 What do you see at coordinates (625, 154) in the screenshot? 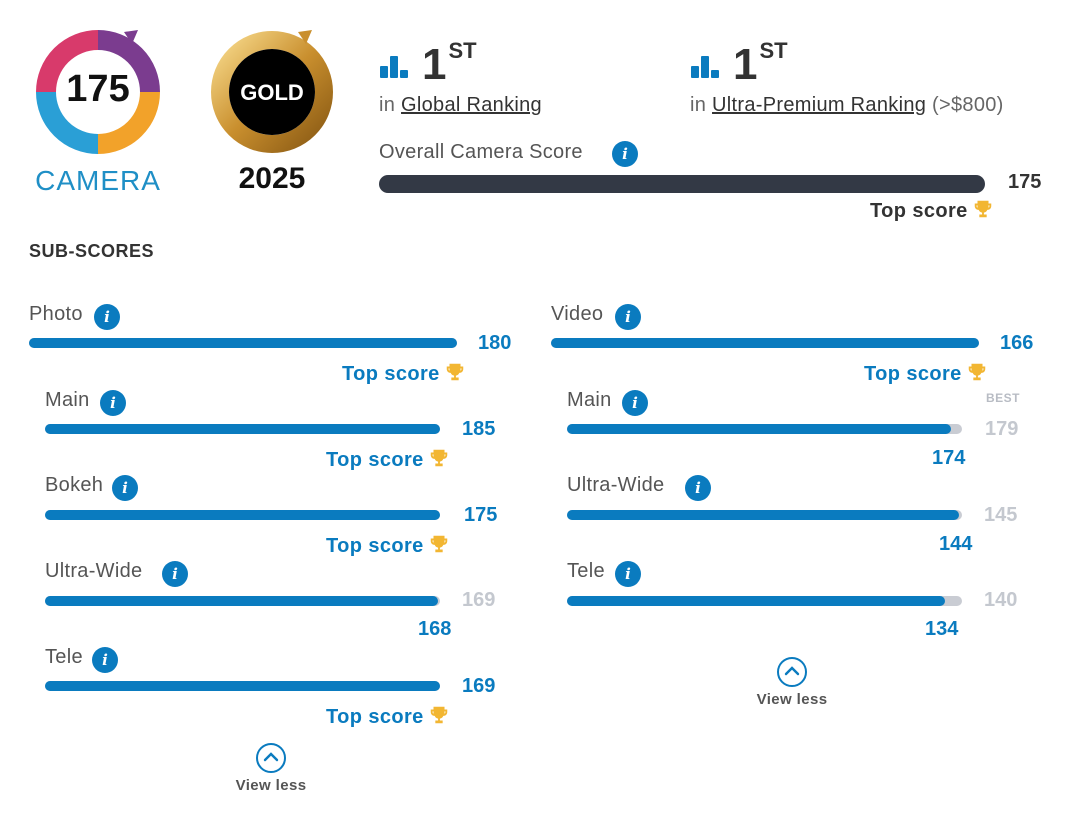
I see `overall-info-icon: i` at bounding box center [625, 154].